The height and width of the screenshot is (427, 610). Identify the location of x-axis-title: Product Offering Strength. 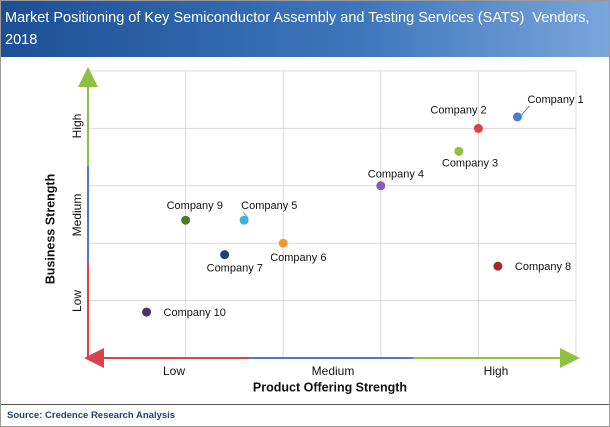
(330, 387).